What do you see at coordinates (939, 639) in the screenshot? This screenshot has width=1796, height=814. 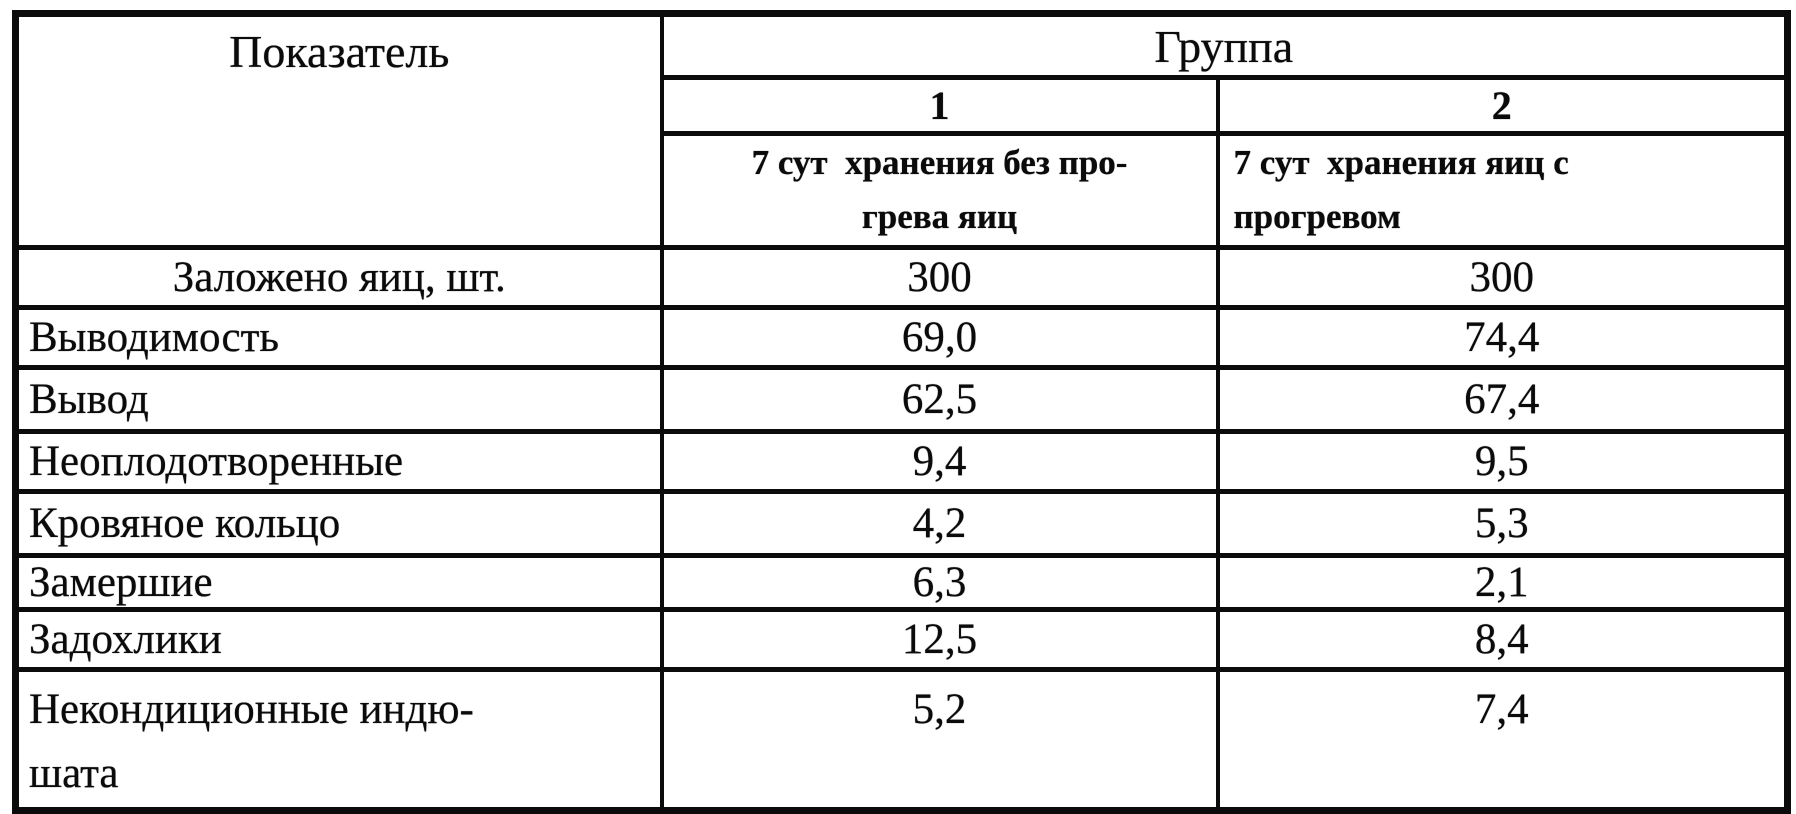 I see `row-value-group-1: 12,5` at bounding box center [939, 639].